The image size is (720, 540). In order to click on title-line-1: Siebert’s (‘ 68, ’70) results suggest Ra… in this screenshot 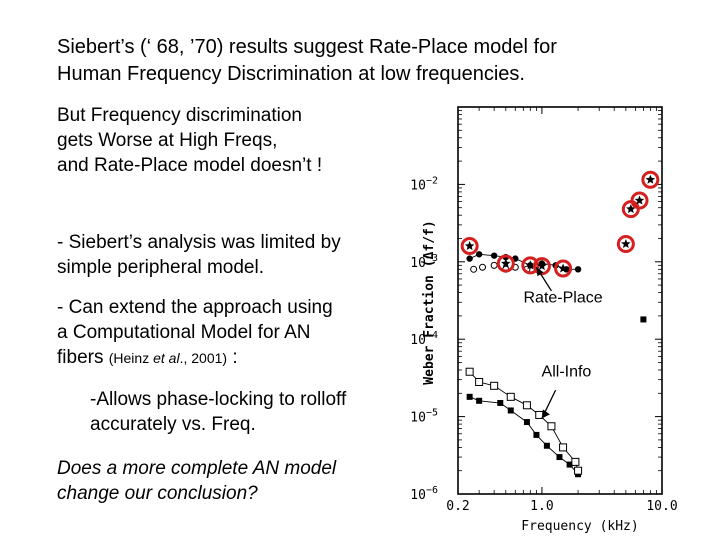, I will do `click(307, 47)`.